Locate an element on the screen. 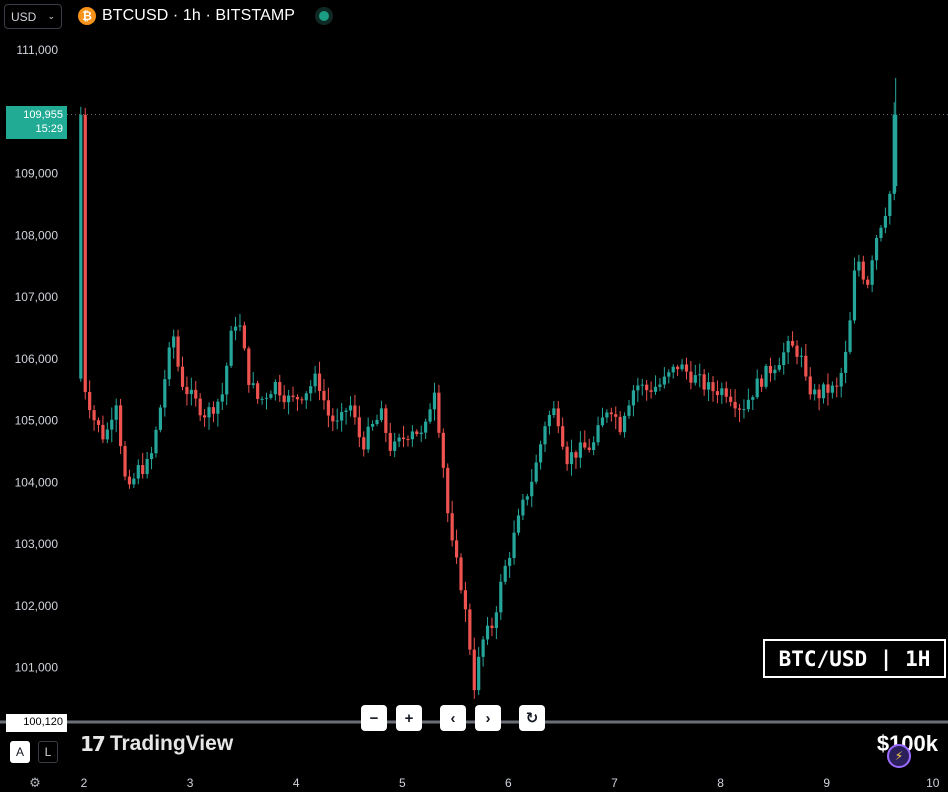 Image resolution: width=948 pixels, height=792 pixels. plus-icon: + is located at coordinates (409, 718).